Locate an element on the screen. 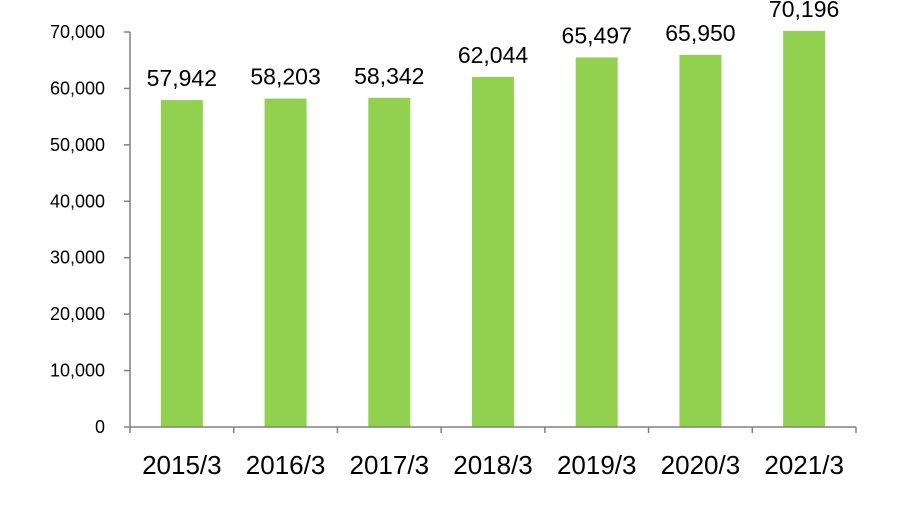  data-label: 65,950 is located at coordinates (700, 33).